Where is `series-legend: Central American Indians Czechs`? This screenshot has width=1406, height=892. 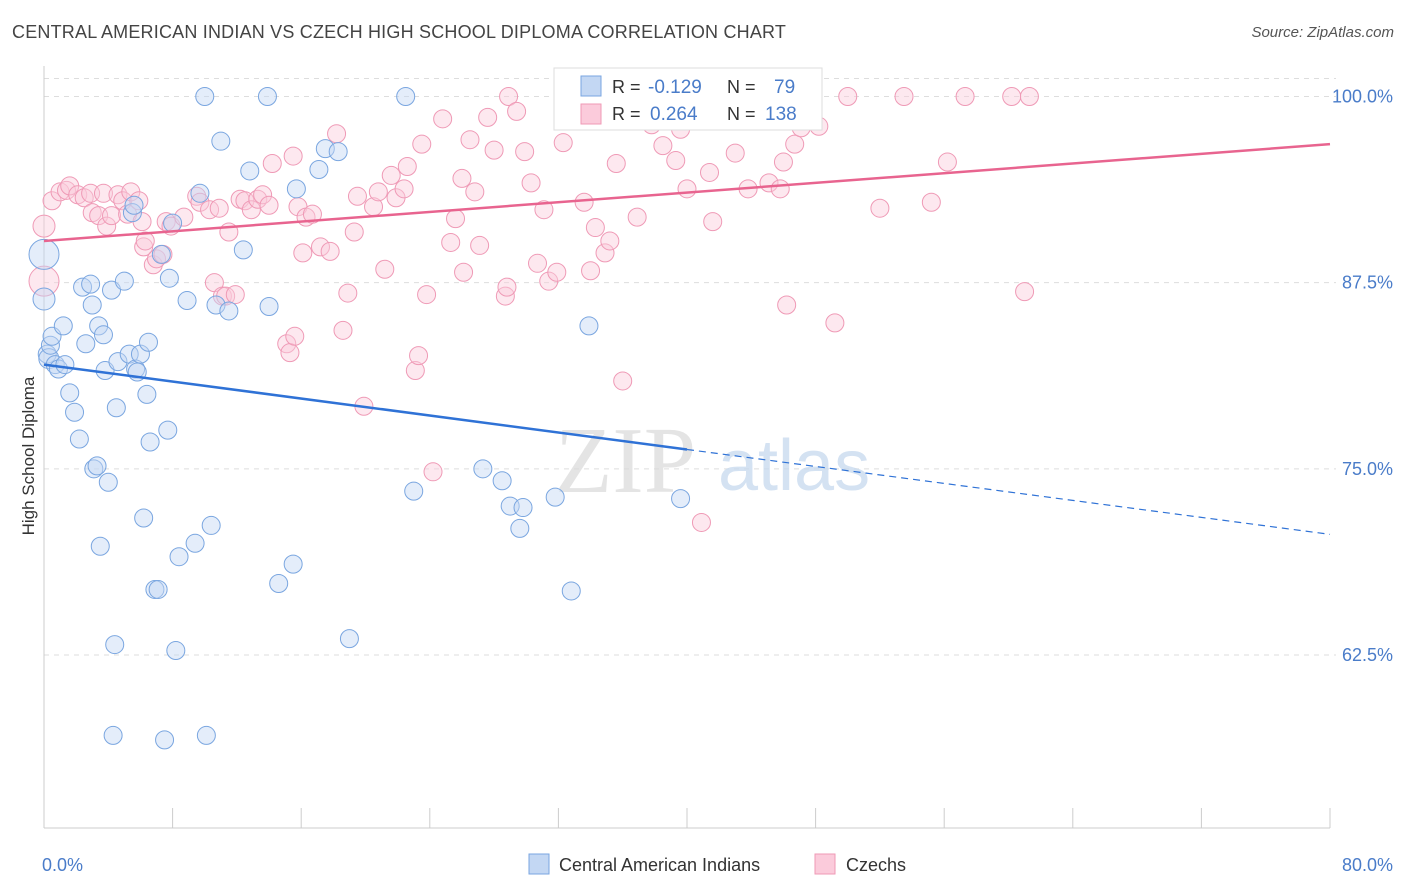 series-legend: Central American Indians Czechs is located at coordinates (717, 864).